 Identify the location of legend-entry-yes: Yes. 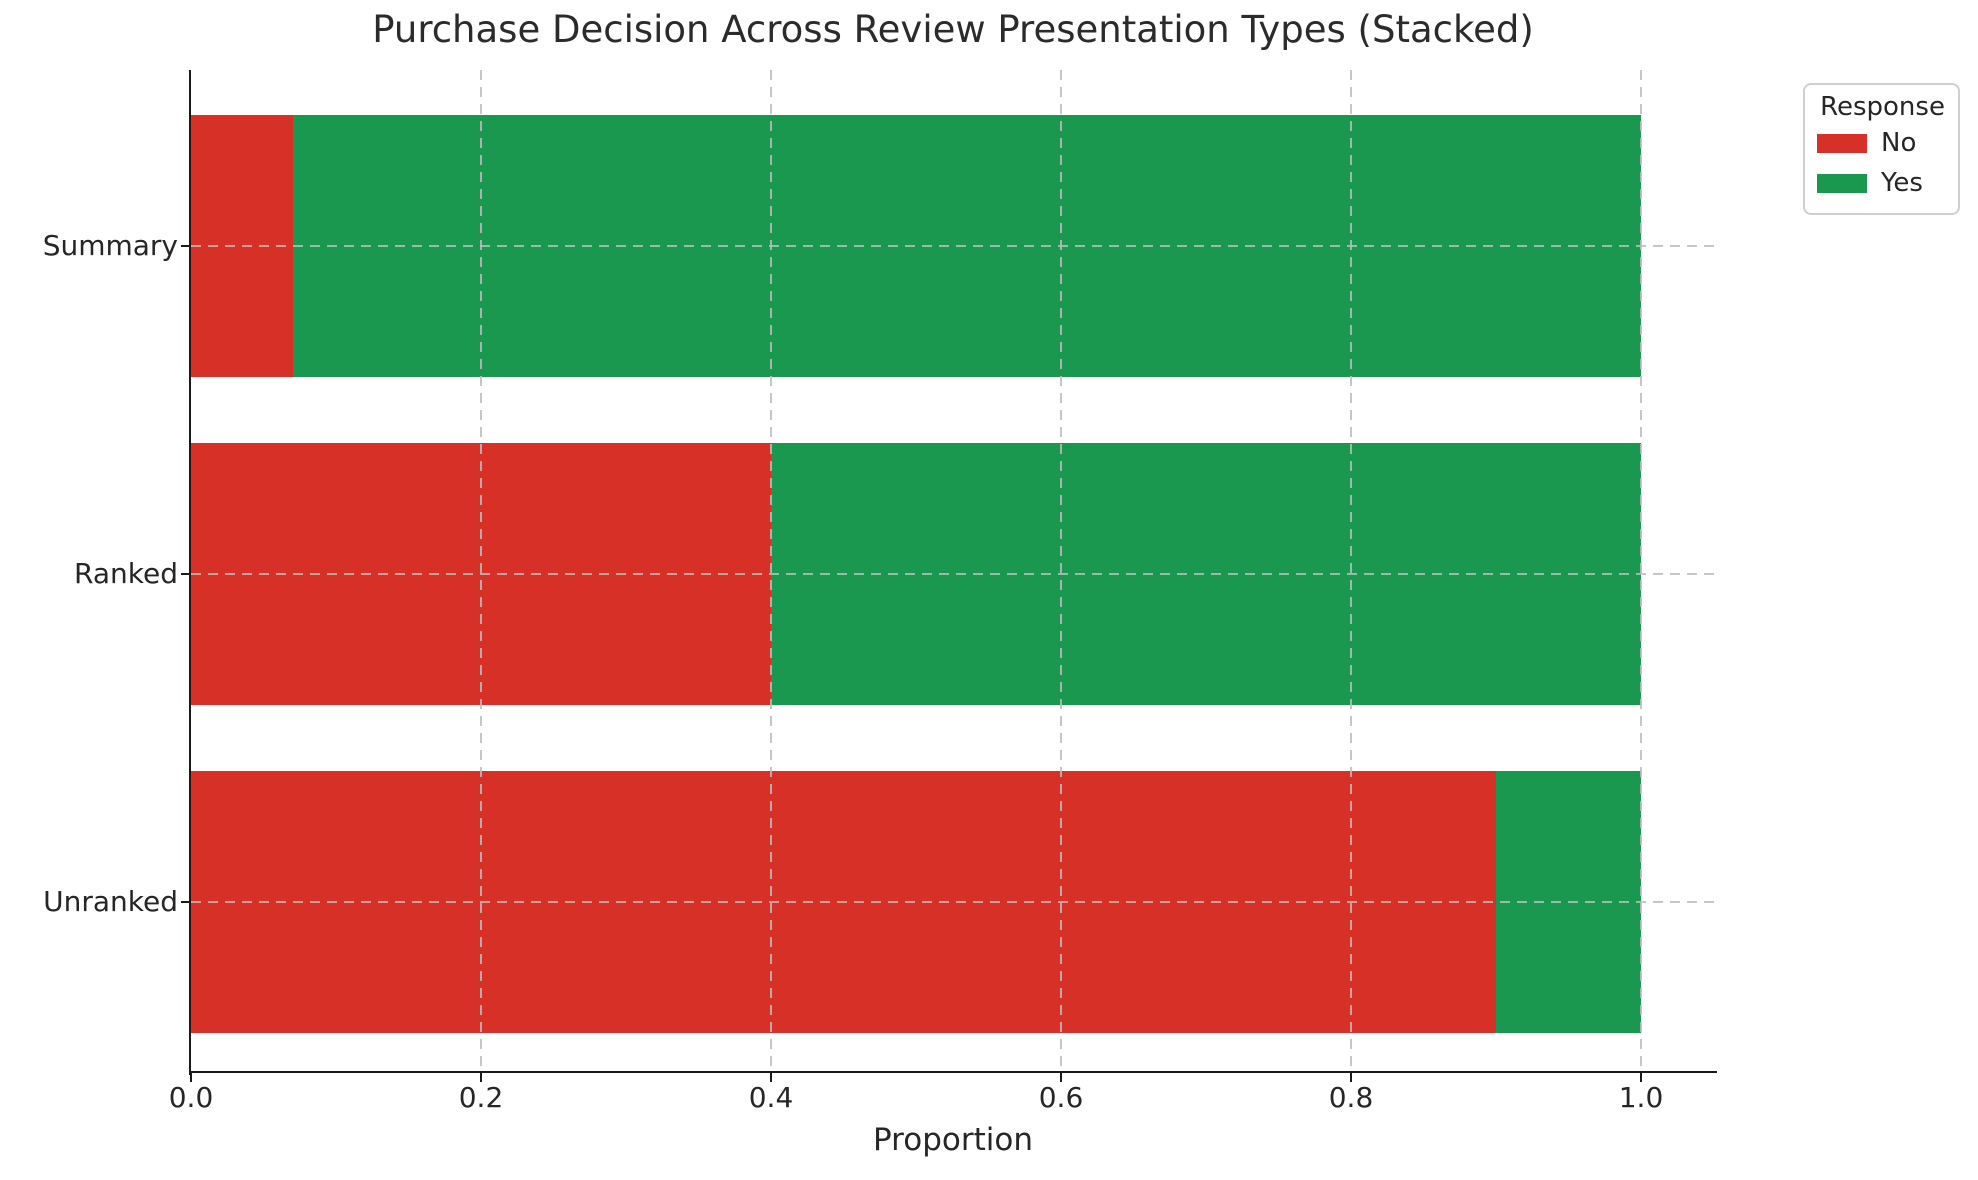
(1882, 183).